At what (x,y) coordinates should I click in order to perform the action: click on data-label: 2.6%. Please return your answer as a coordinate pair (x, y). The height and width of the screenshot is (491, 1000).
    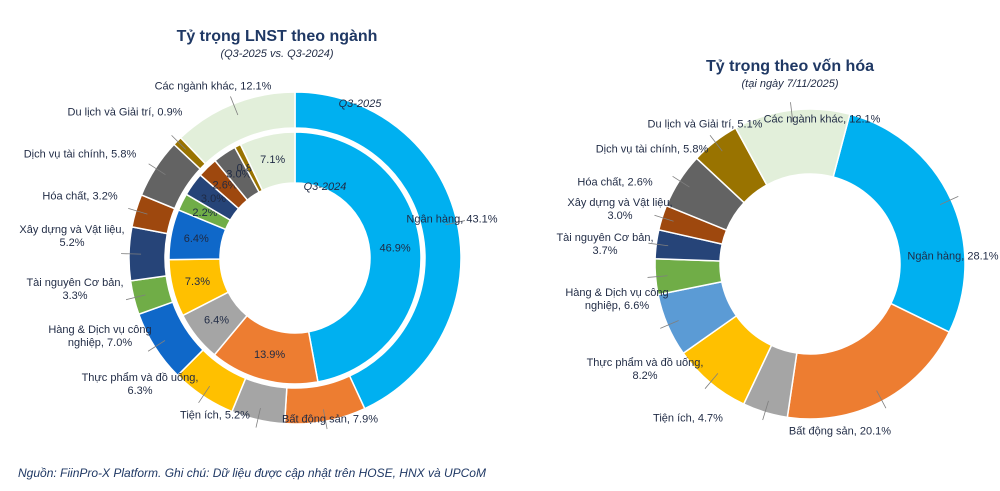
    Looking at the image, I should click on (225, 186).